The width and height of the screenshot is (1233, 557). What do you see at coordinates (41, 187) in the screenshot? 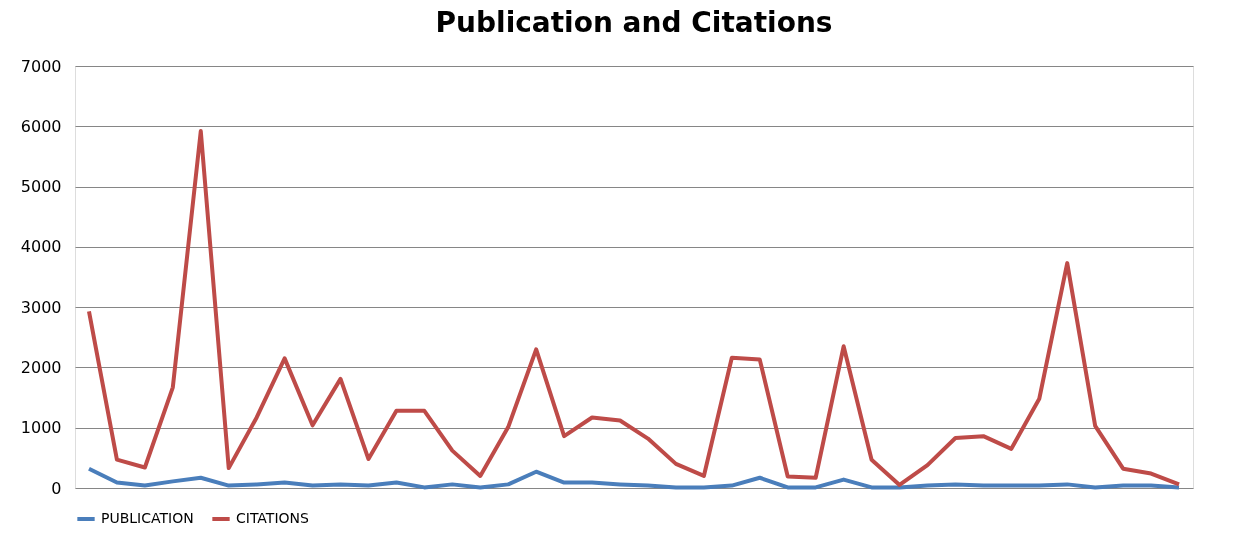
I see `y-tick-label: 5000` at bounding box center [41, 187].